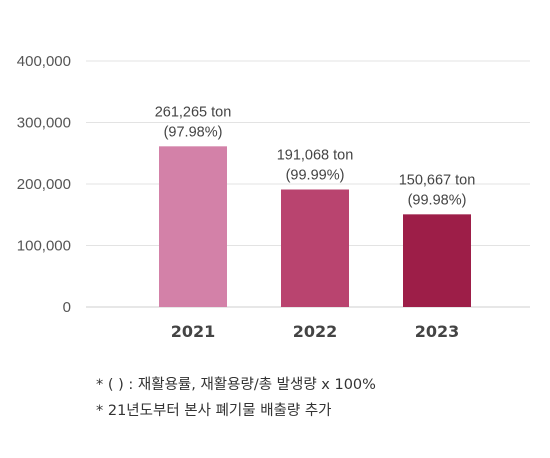  What do you see at coordinates (437, 200) in the screenshot?
I see `data-label-ratio: (99.98%)` at bounding box center [437, 200].